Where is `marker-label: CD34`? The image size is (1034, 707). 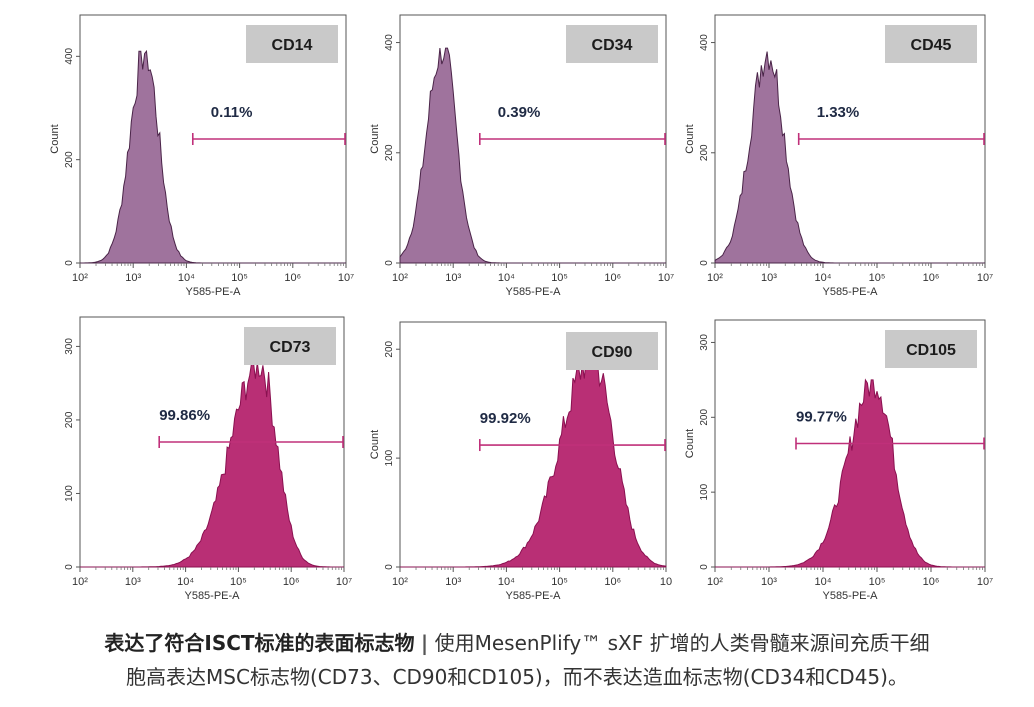 marker-label: CD34 is located at coordinates (612, 45).